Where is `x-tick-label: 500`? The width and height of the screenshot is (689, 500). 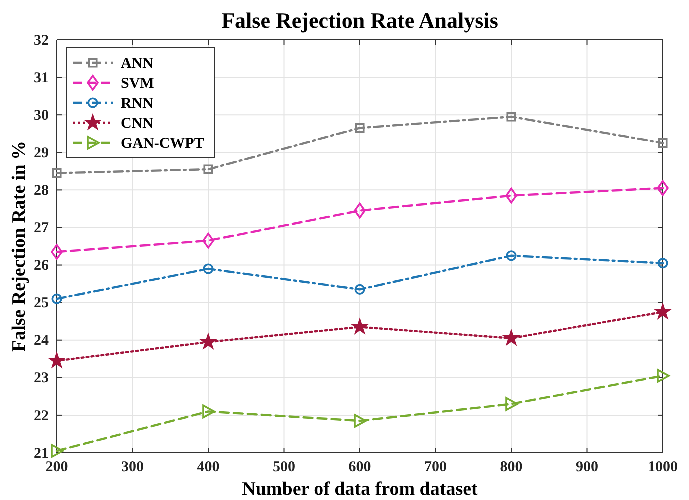 x-tick-label: 500 is located at coordinates (284, 468).